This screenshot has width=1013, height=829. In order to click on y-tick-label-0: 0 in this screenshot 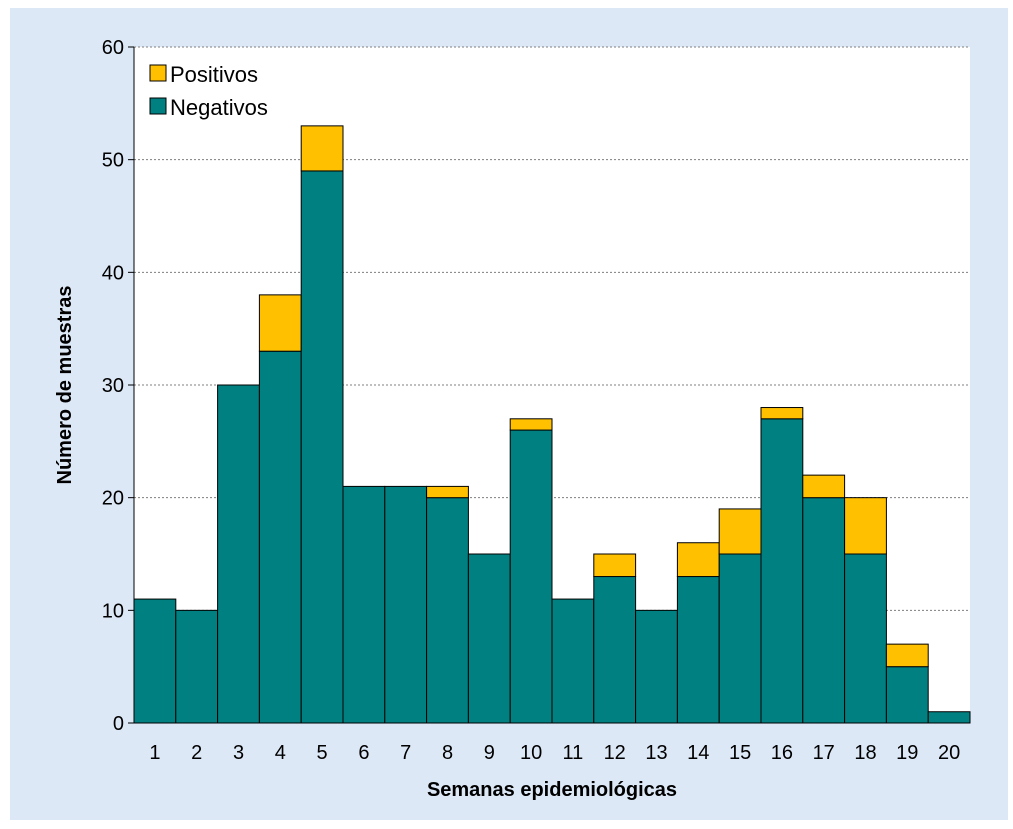, I will do `click(118, 724)`.